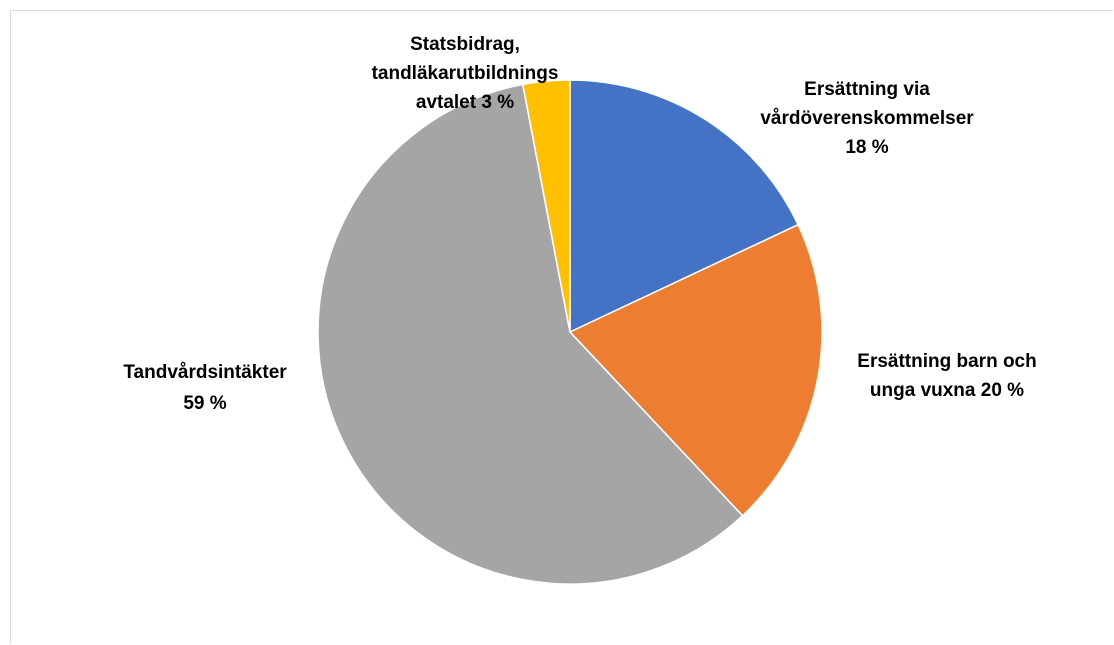  I want to click on label-line: Ersättning via, so click(867, 89).